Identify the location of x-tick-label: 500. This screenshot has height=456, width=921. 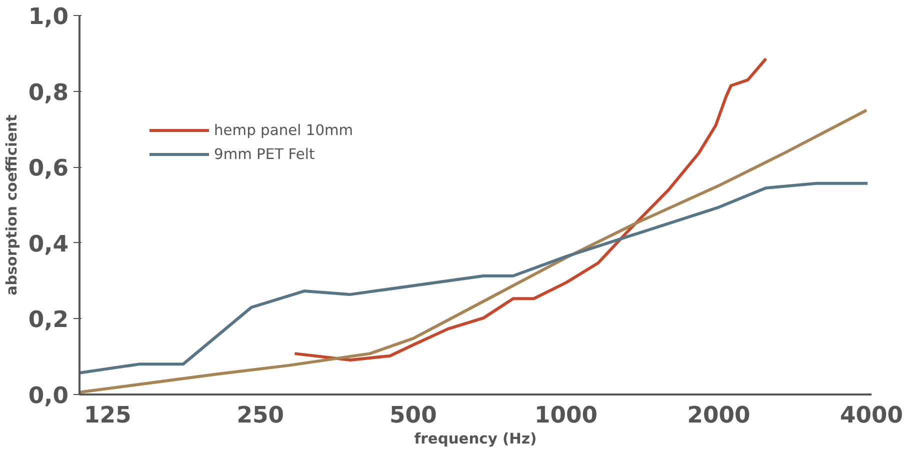
(413, 415).